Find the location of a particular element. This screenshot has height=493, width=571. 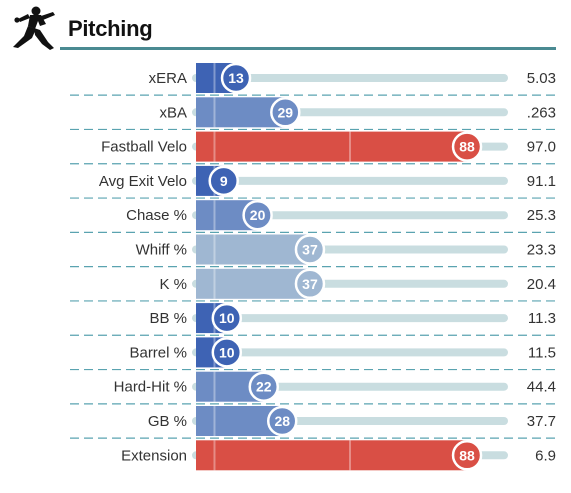

section-header: Pitching is located at coordinates (285, 26).